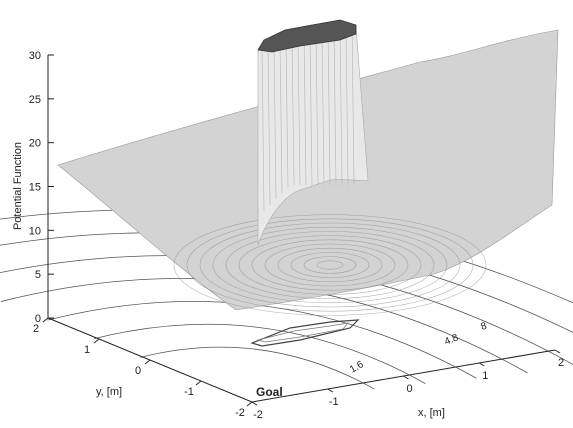 This screenshot has width=573, height=428. I want to click on z-tick-label: 15, so click(35, 188).